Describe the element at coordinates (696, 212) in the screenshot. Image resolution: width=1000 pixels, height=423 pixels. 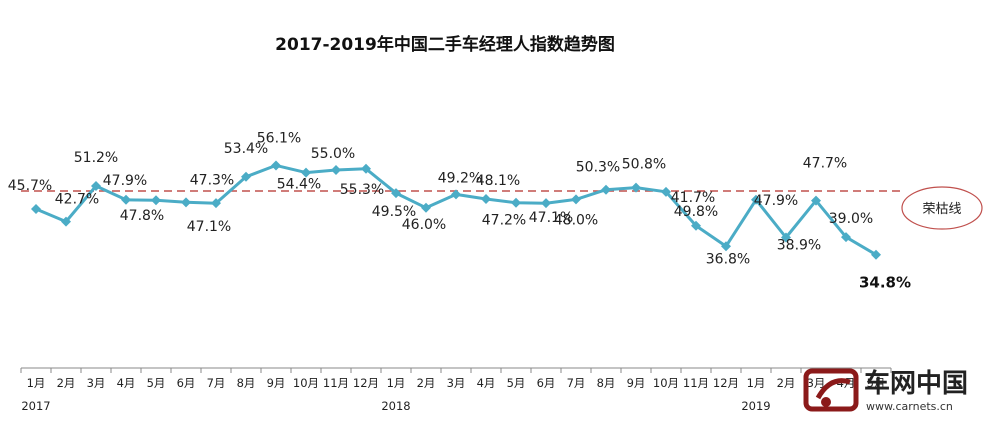
I see `data-label: 49.8%` at that location.